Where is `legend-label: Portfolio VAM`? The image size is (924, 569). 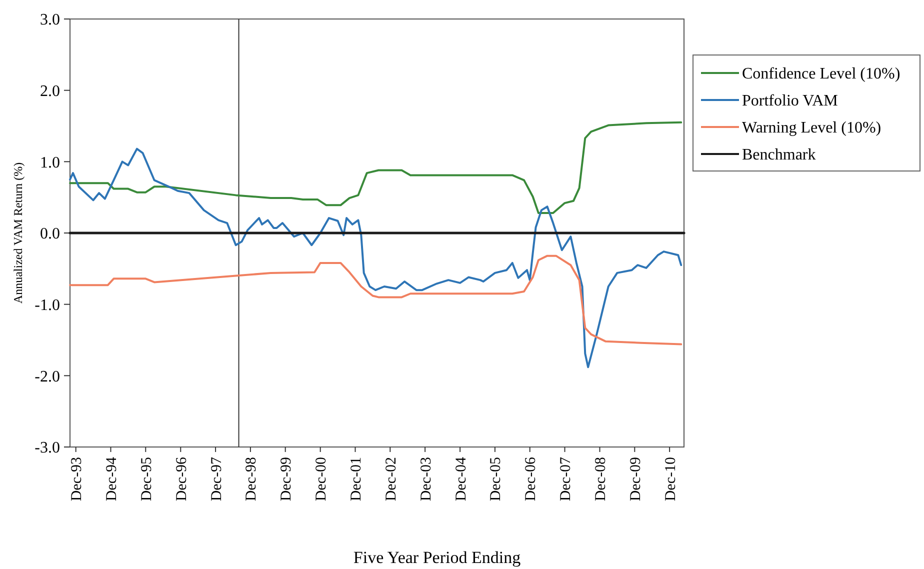
legend-label: Portfolio VAM is located at coordinates (790, 101).